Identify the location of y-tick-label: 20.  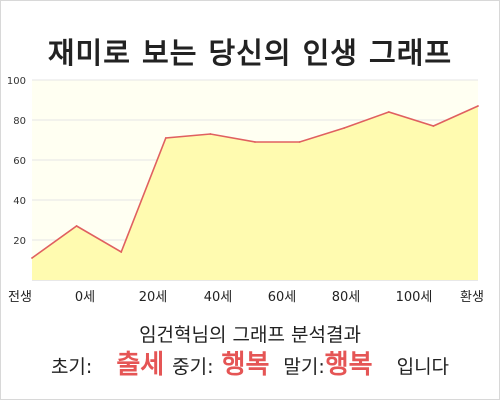
(19, 241).